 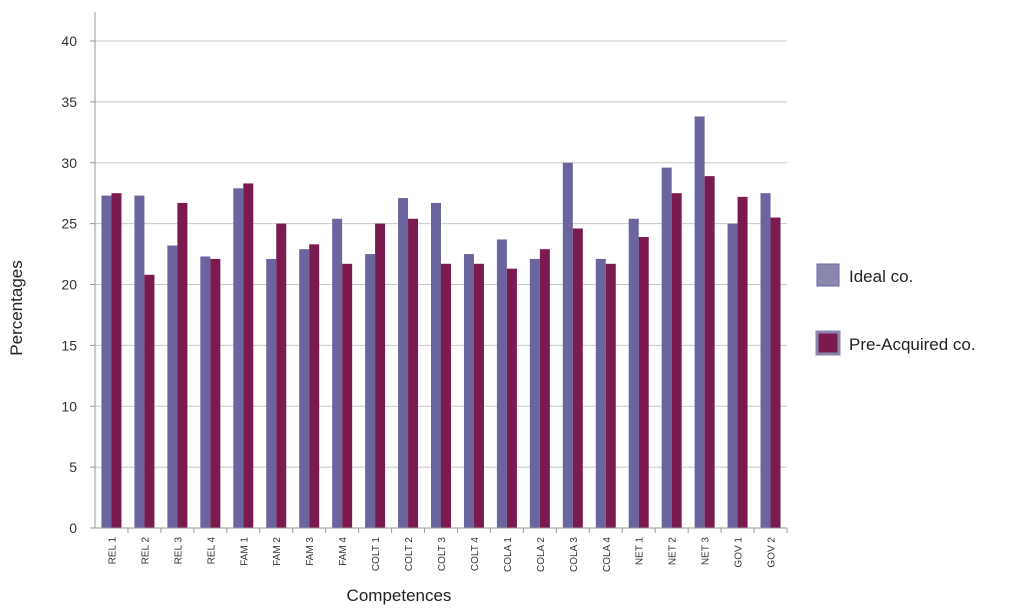 What do you see at coordinates (310, 551) in the screenshot?
I see `x-tick-label: FAM 3` at bounding box center [310, 551].